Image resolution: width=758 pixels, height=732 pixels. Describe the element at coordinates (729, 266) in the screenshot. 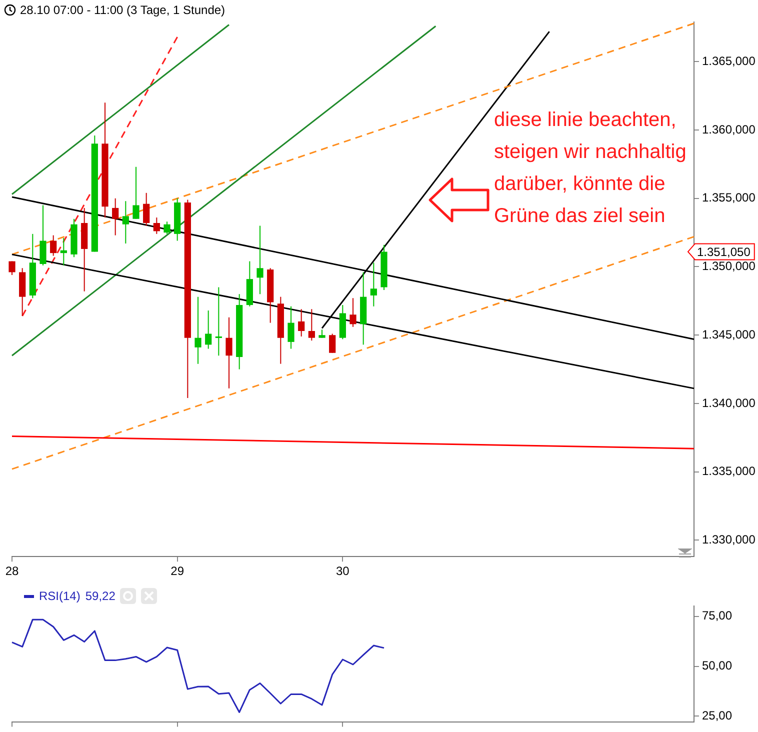

I see `y-tick-label: 1.350,000` at that location.